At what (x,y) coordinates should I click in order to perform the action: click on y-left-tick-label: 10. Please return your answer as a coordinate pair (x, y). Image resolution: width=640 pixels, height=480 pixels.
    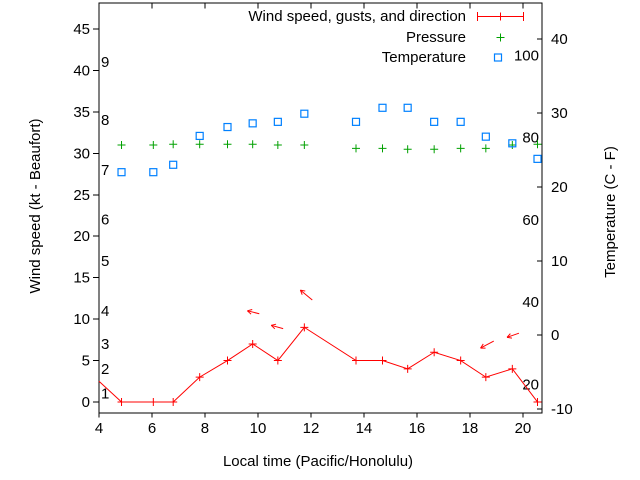
    Looking at the image, I should click on (81, 319).